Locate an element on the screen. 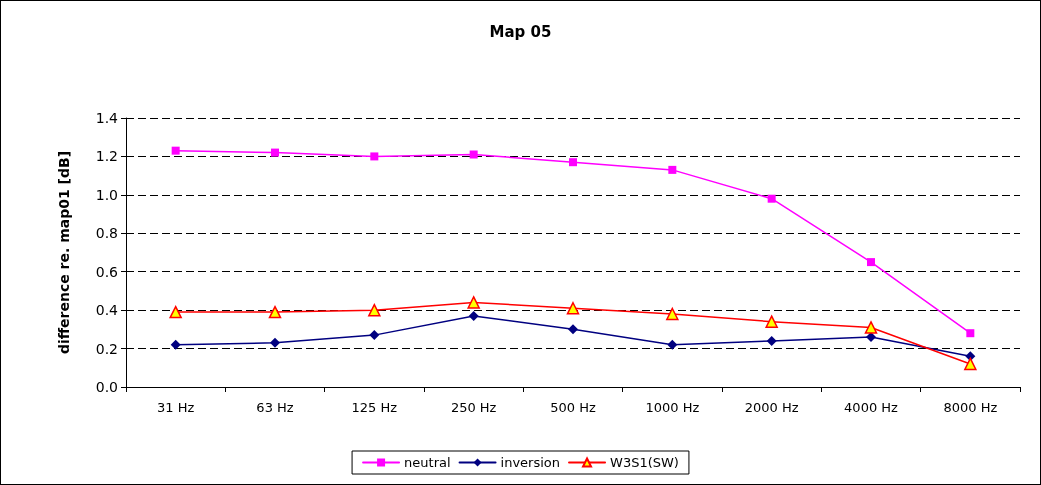  legend-label: W3S1(SW) is located at coordinates (644, 462).